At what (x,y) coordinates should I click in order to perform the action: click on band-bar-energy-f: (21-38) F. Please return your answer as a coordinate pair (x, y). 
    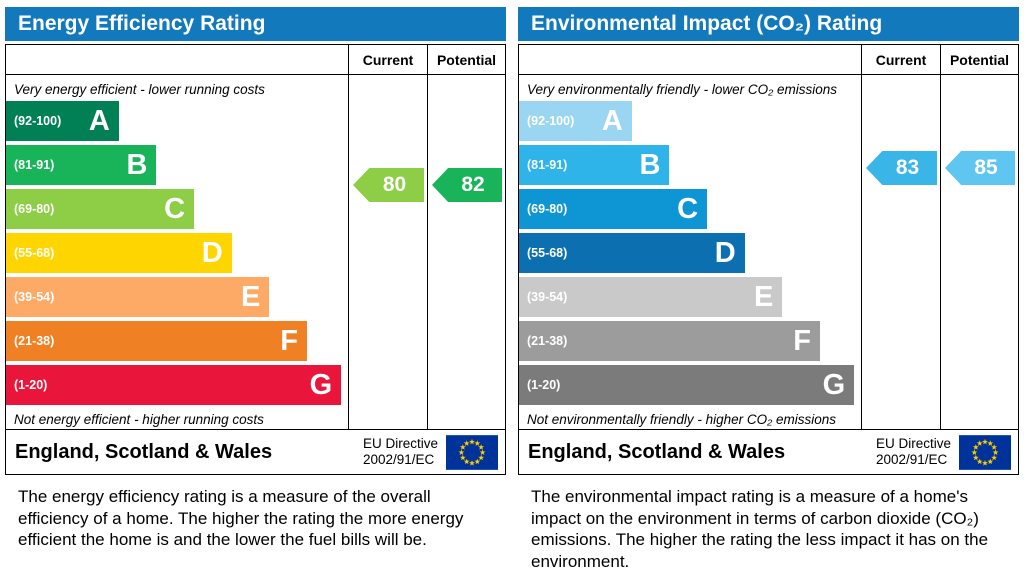
    Looking at the image, I should click on (156, 341).